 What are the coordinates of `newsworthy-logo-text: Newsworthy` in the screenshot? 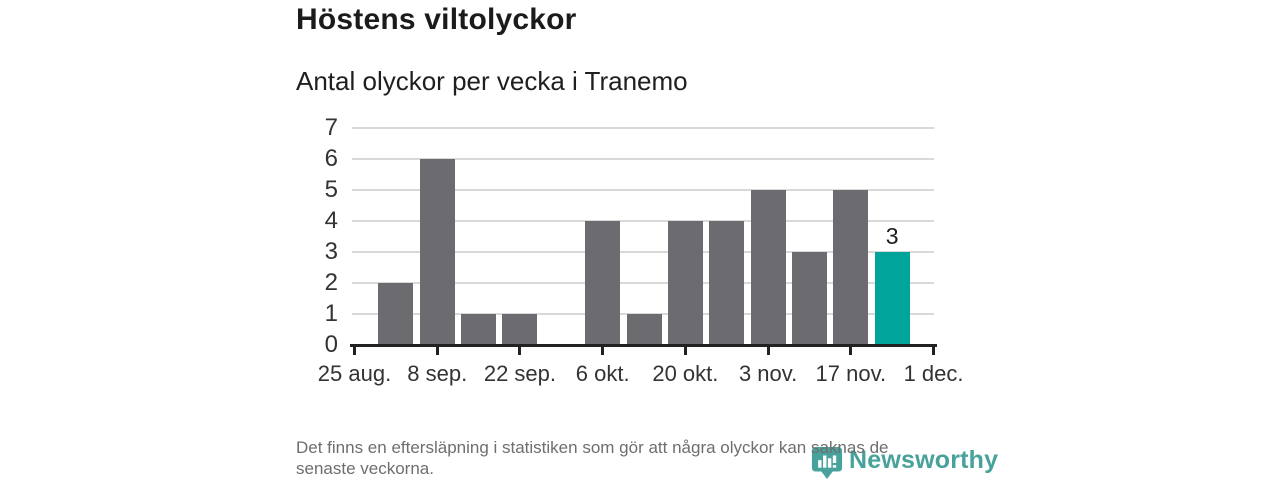 It's located at (924, 460).